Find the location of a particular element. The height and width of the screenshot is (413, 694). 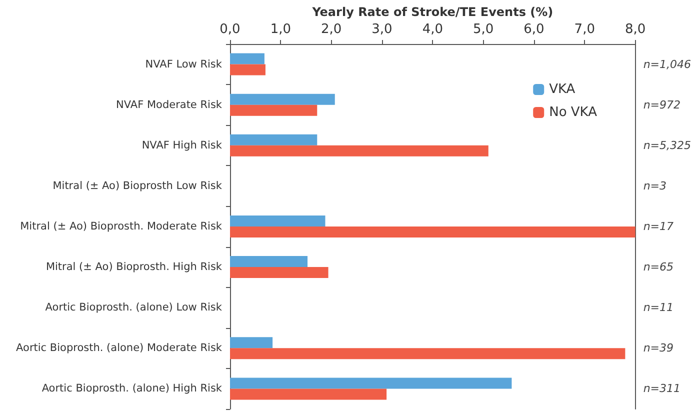

text: n=11 is located at coordinates (658, 307).